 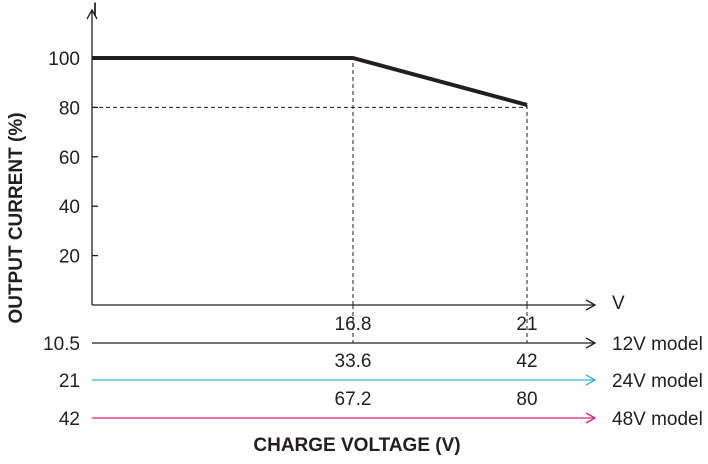 What do you see at coordinates (526, 324) in the screenshot?
I see `model-tick-label: 21` at bounding box center [526, 324].